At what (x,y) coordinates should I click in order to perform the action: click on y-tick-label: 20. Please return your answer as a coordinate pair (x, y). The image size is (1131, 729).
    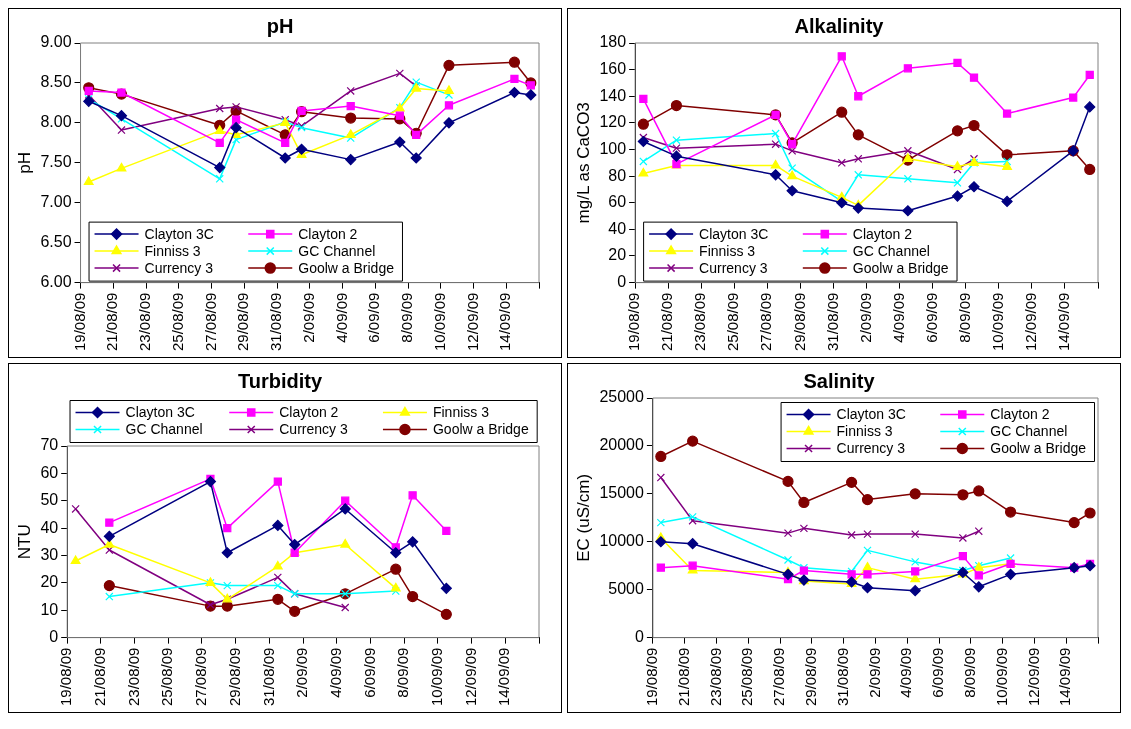
    Looking at the image, I should click on (617, 255).